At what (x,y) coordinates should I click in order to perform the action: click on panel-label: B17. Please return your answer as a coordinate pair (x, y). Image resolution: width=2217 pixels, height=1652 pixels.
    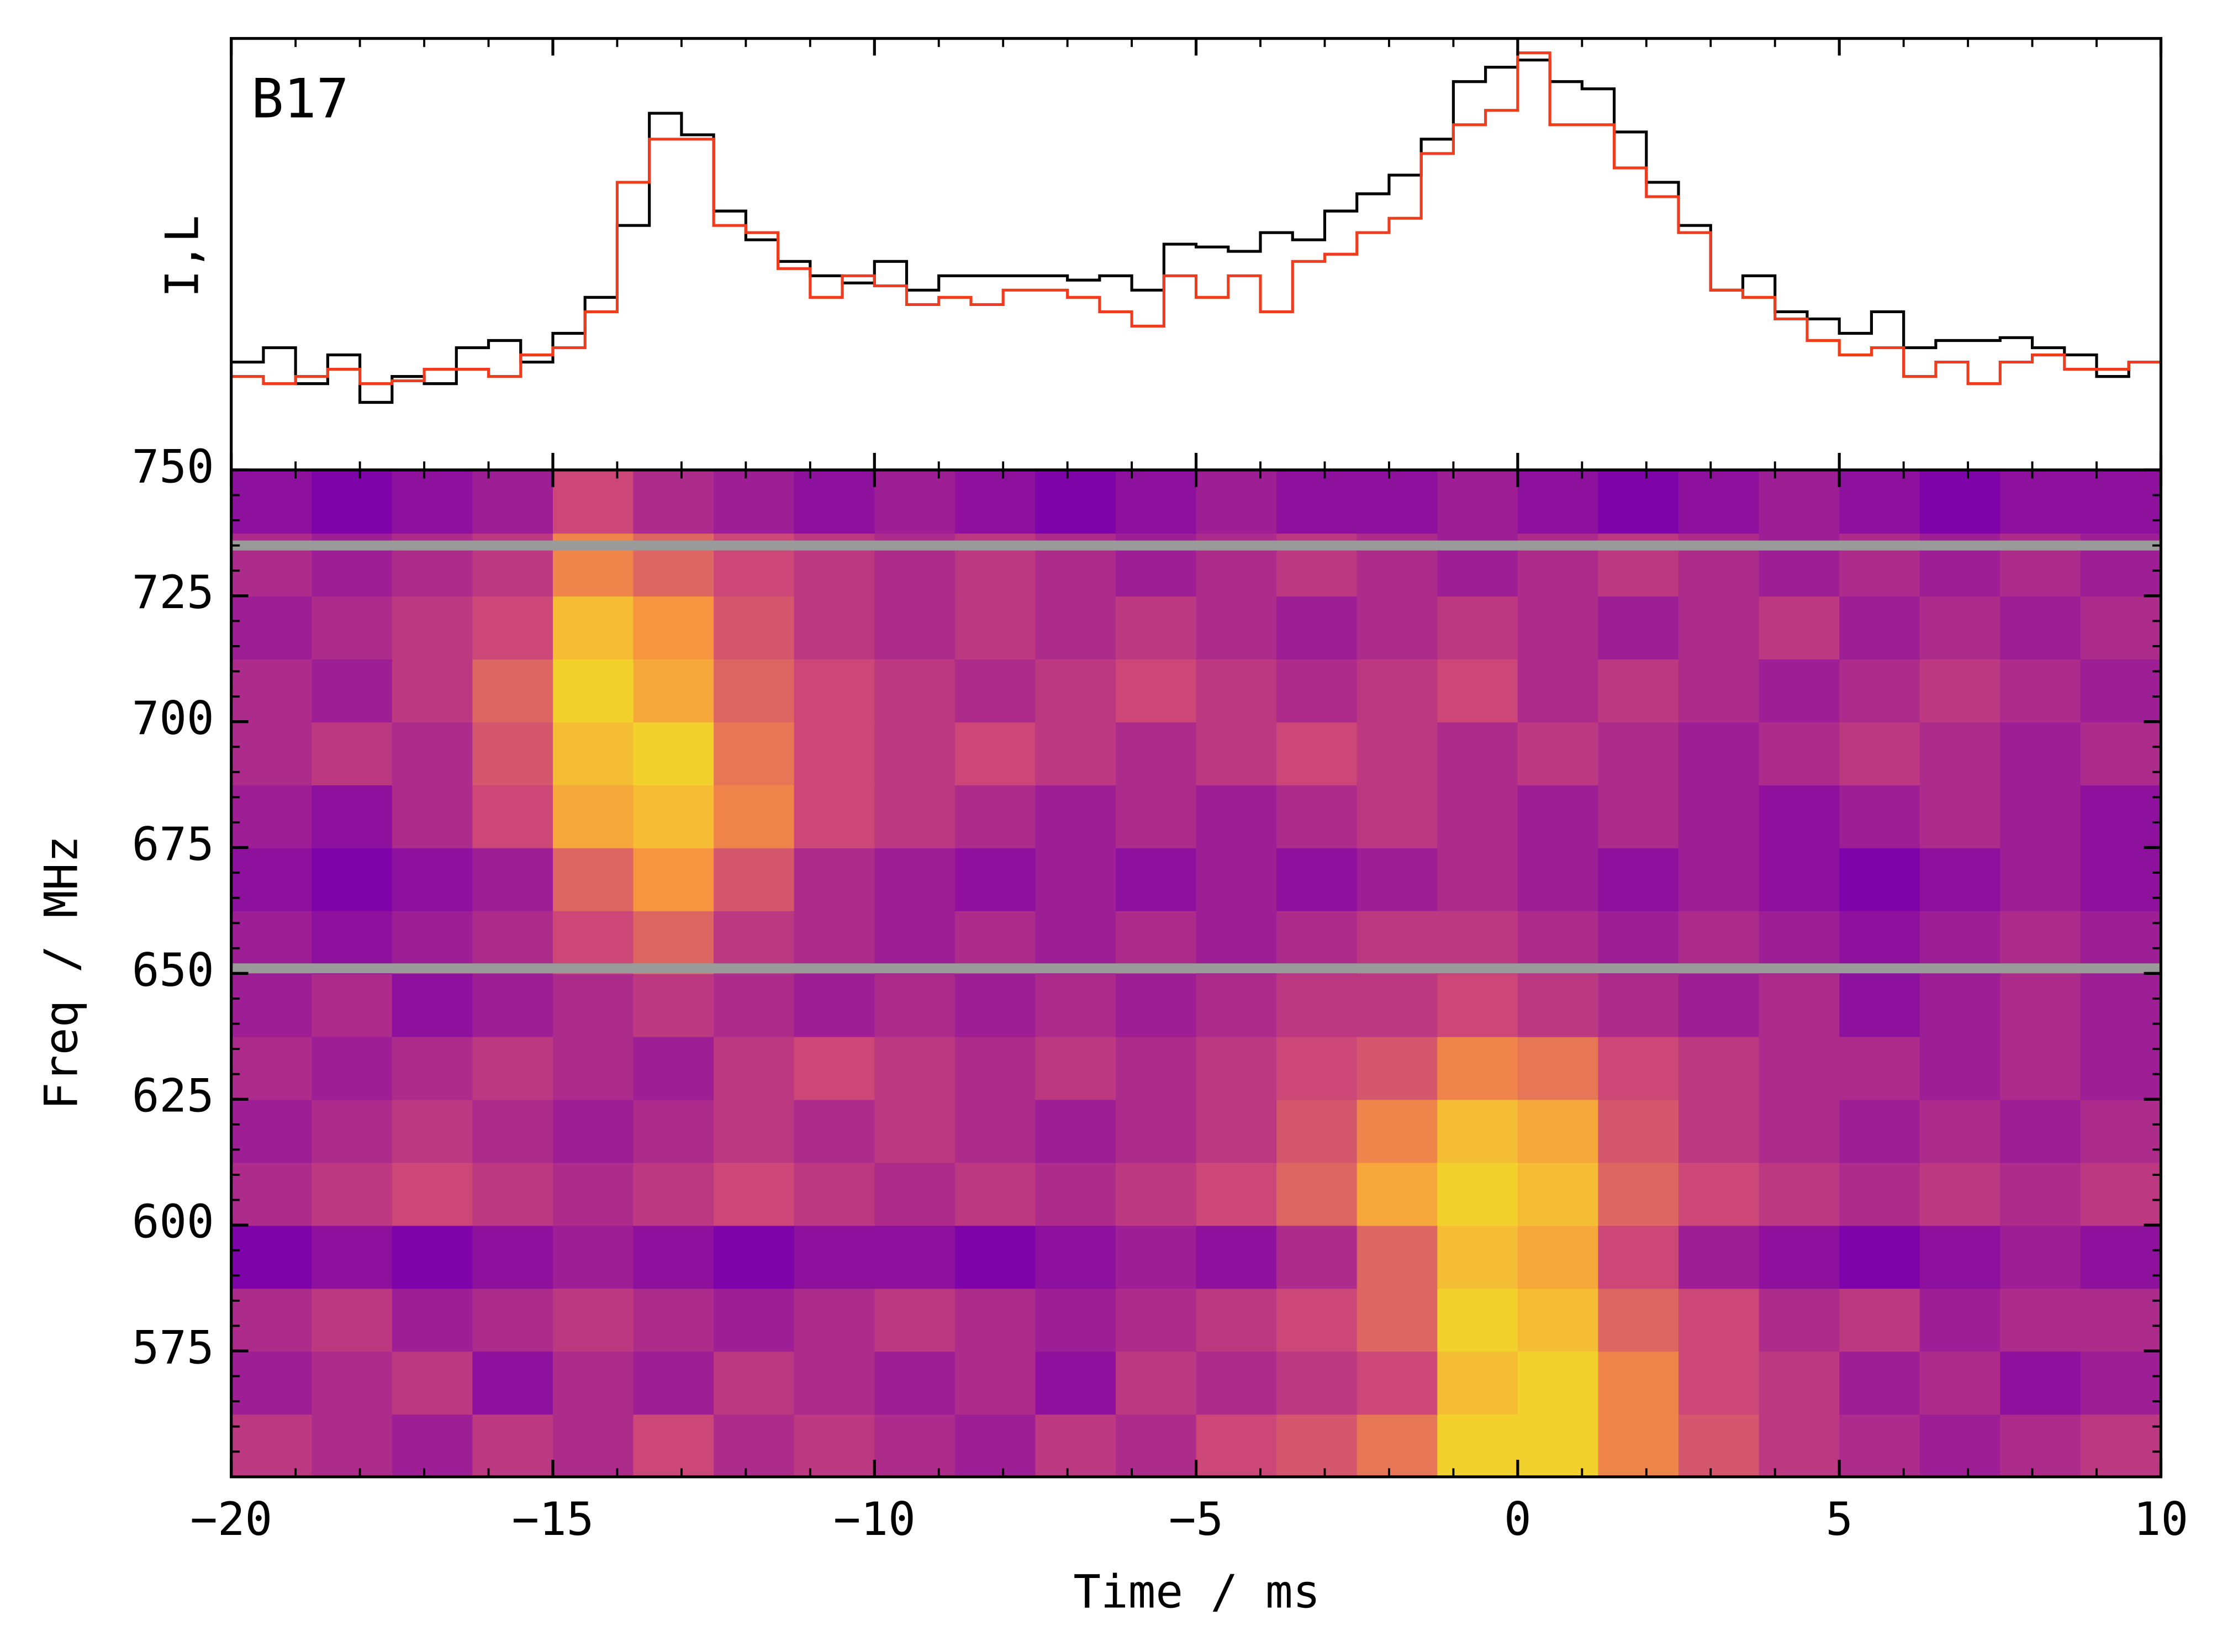
    Looking at the image, I should click on (300, 98).